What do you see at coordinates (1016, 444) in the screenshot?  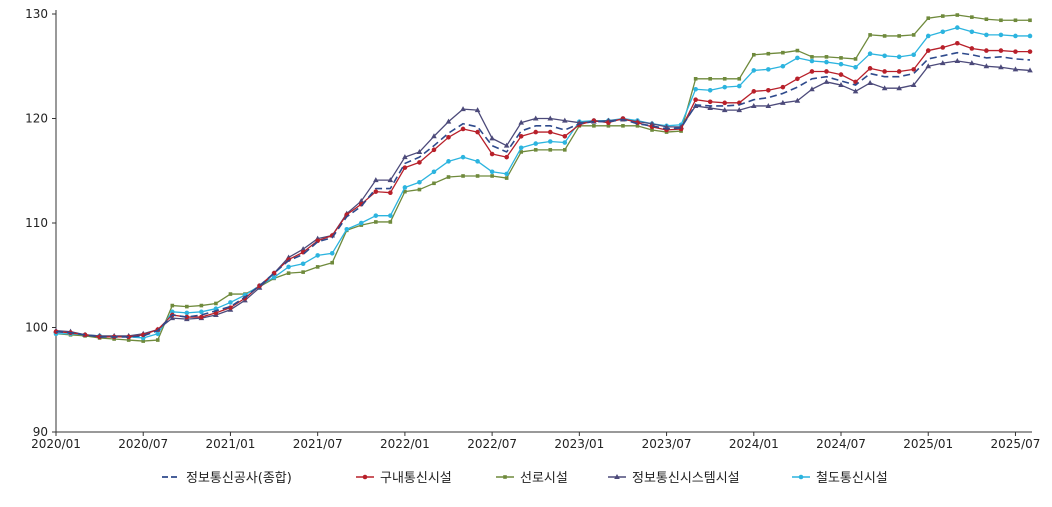 I see `x-tick-label: 2025/07` at bounding box center [1016, 444].